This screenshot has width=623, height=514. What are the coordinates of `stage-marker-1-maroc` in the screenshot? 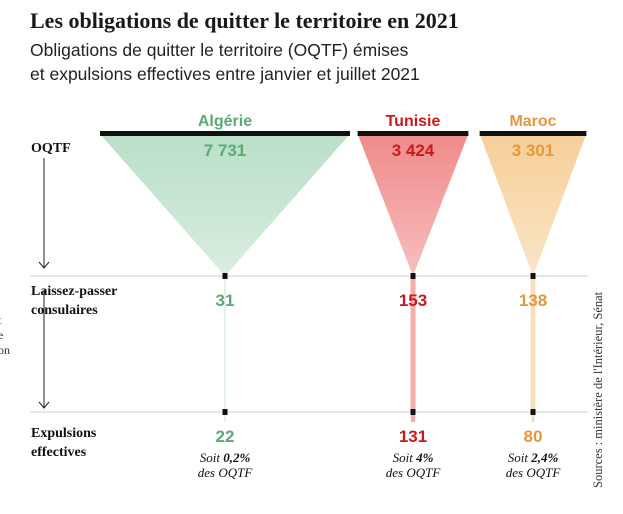 It's located at (533, 276).